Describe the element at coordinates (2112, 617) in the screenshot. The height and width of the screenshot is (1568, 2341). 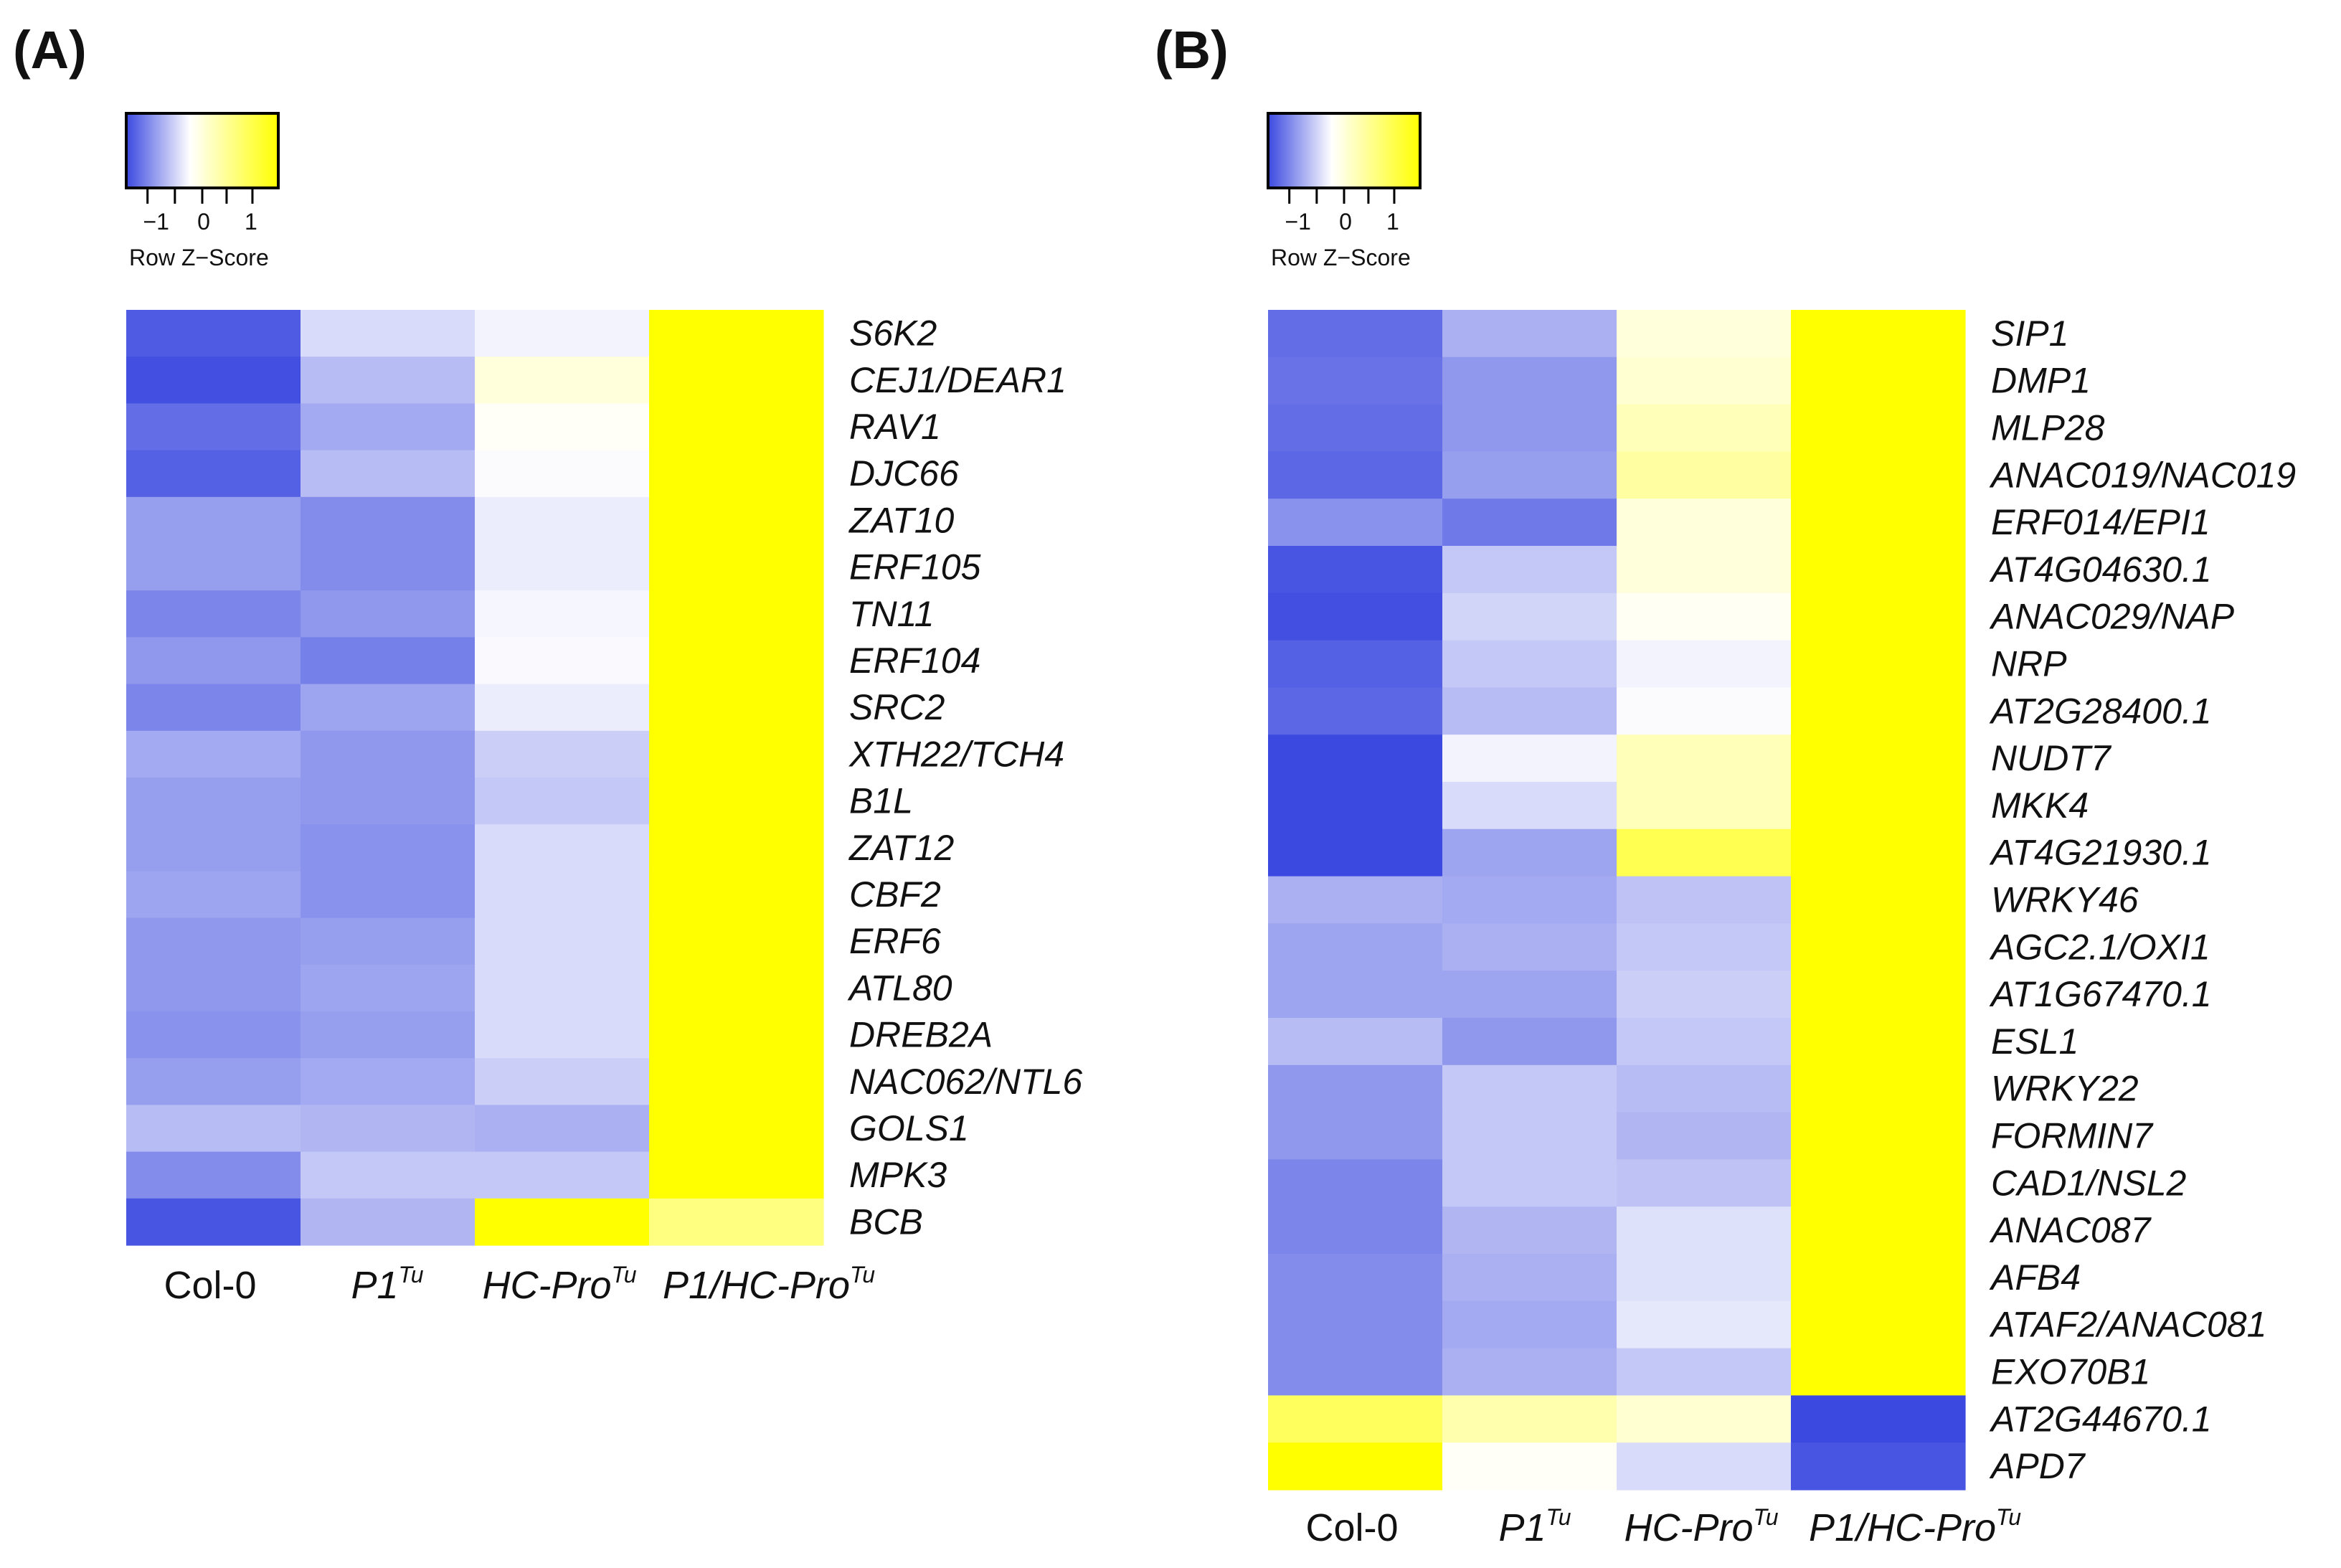
I see `gene-label: ANAC029/NAP` at that location.